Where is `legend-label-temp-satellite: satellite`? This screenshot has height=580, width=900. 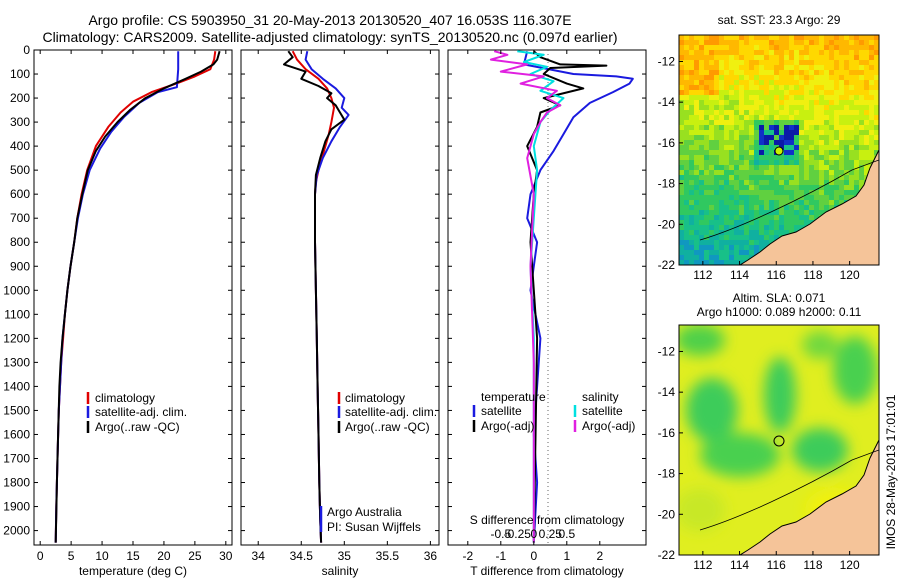 legend-label-temp-satellite: satellite is located at coordinates (501, 411).